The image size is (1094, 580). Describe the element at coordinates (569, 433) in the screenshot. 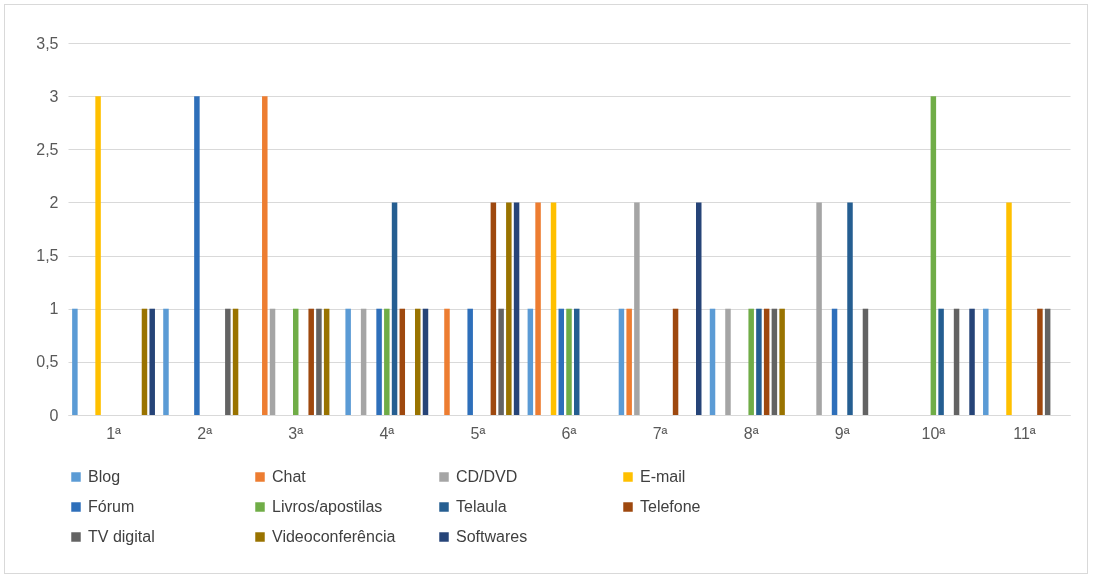

I see `x-tick-label: 6ª` at that location.